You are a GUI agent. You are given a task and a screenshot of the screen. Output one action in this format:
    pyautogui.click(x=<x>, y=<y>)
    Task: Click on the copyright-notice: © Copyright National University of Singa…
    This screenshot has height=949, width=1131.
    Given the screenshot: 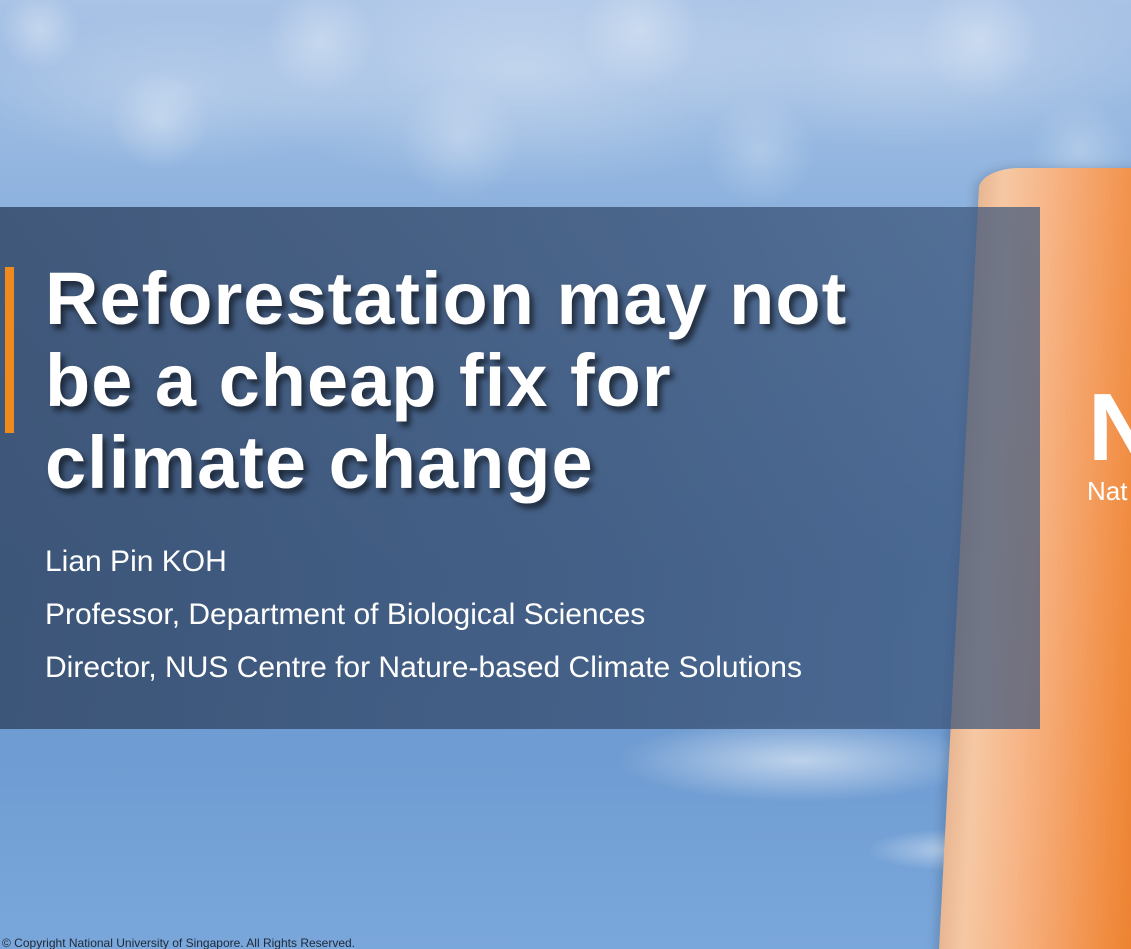 What is the action you would take?
    pyautogui.click(x=179, y=942)
    